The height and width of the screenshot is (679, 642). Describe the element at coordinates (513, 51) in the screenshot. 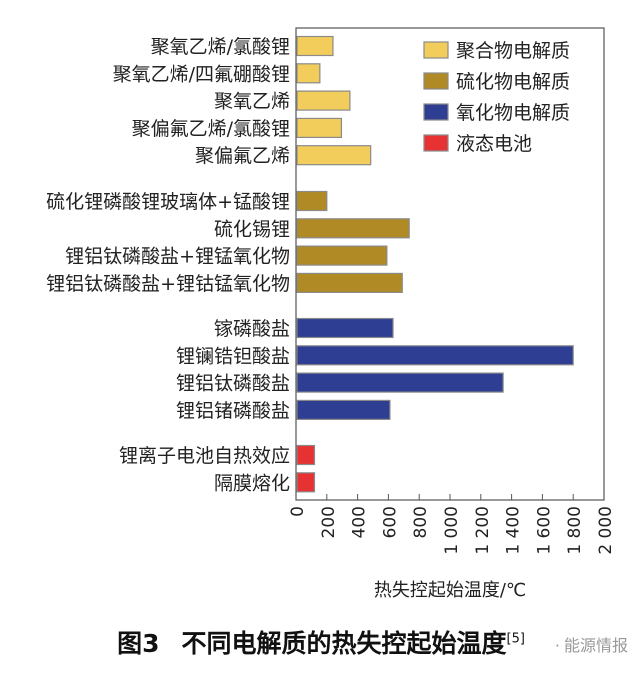

I see `legend-label: 聚合物电解质` at that location.